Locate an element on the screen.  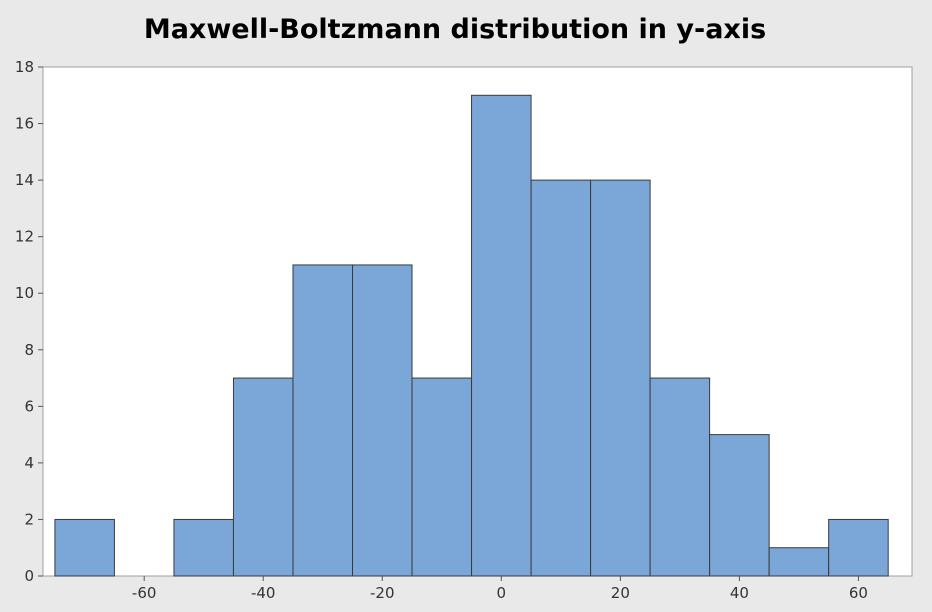
y-tick-label: 14 is located at coordinates (24, 180).